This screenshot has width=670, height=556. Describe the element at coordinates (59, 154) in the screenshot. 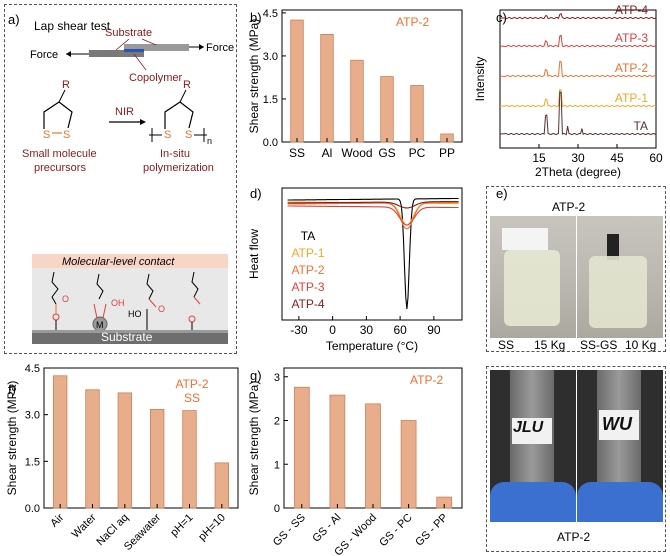

I see `precursor-line1: Small molecule` at that location.